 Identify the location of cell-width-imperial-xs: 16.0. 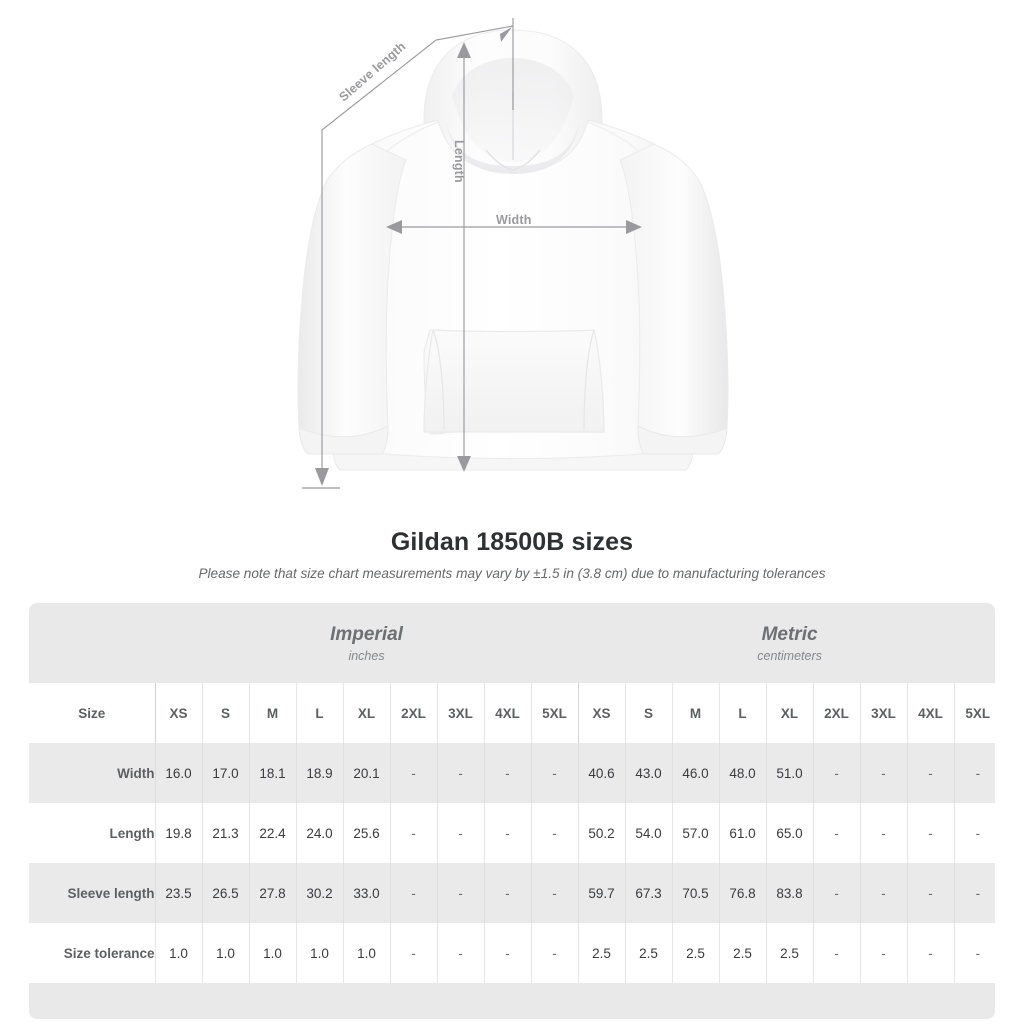
(178, 773).